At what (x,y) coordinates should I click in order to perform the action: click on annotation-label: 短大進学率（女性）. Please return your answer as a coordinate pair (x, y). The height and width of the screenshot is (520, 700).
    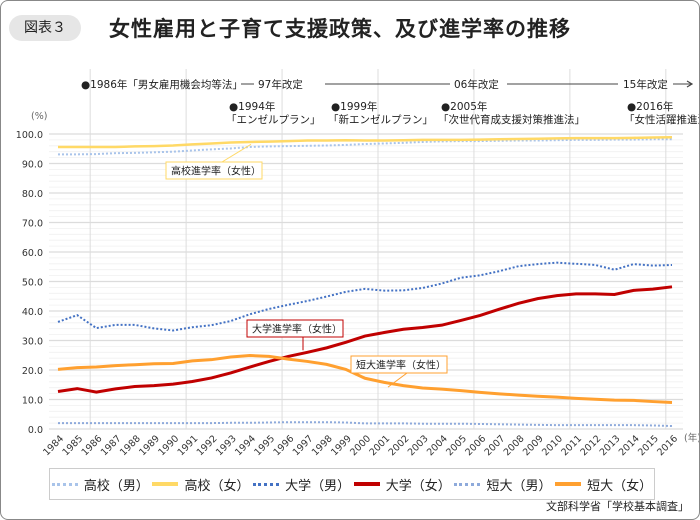
    Looking at the image, I should click on (401, 365).